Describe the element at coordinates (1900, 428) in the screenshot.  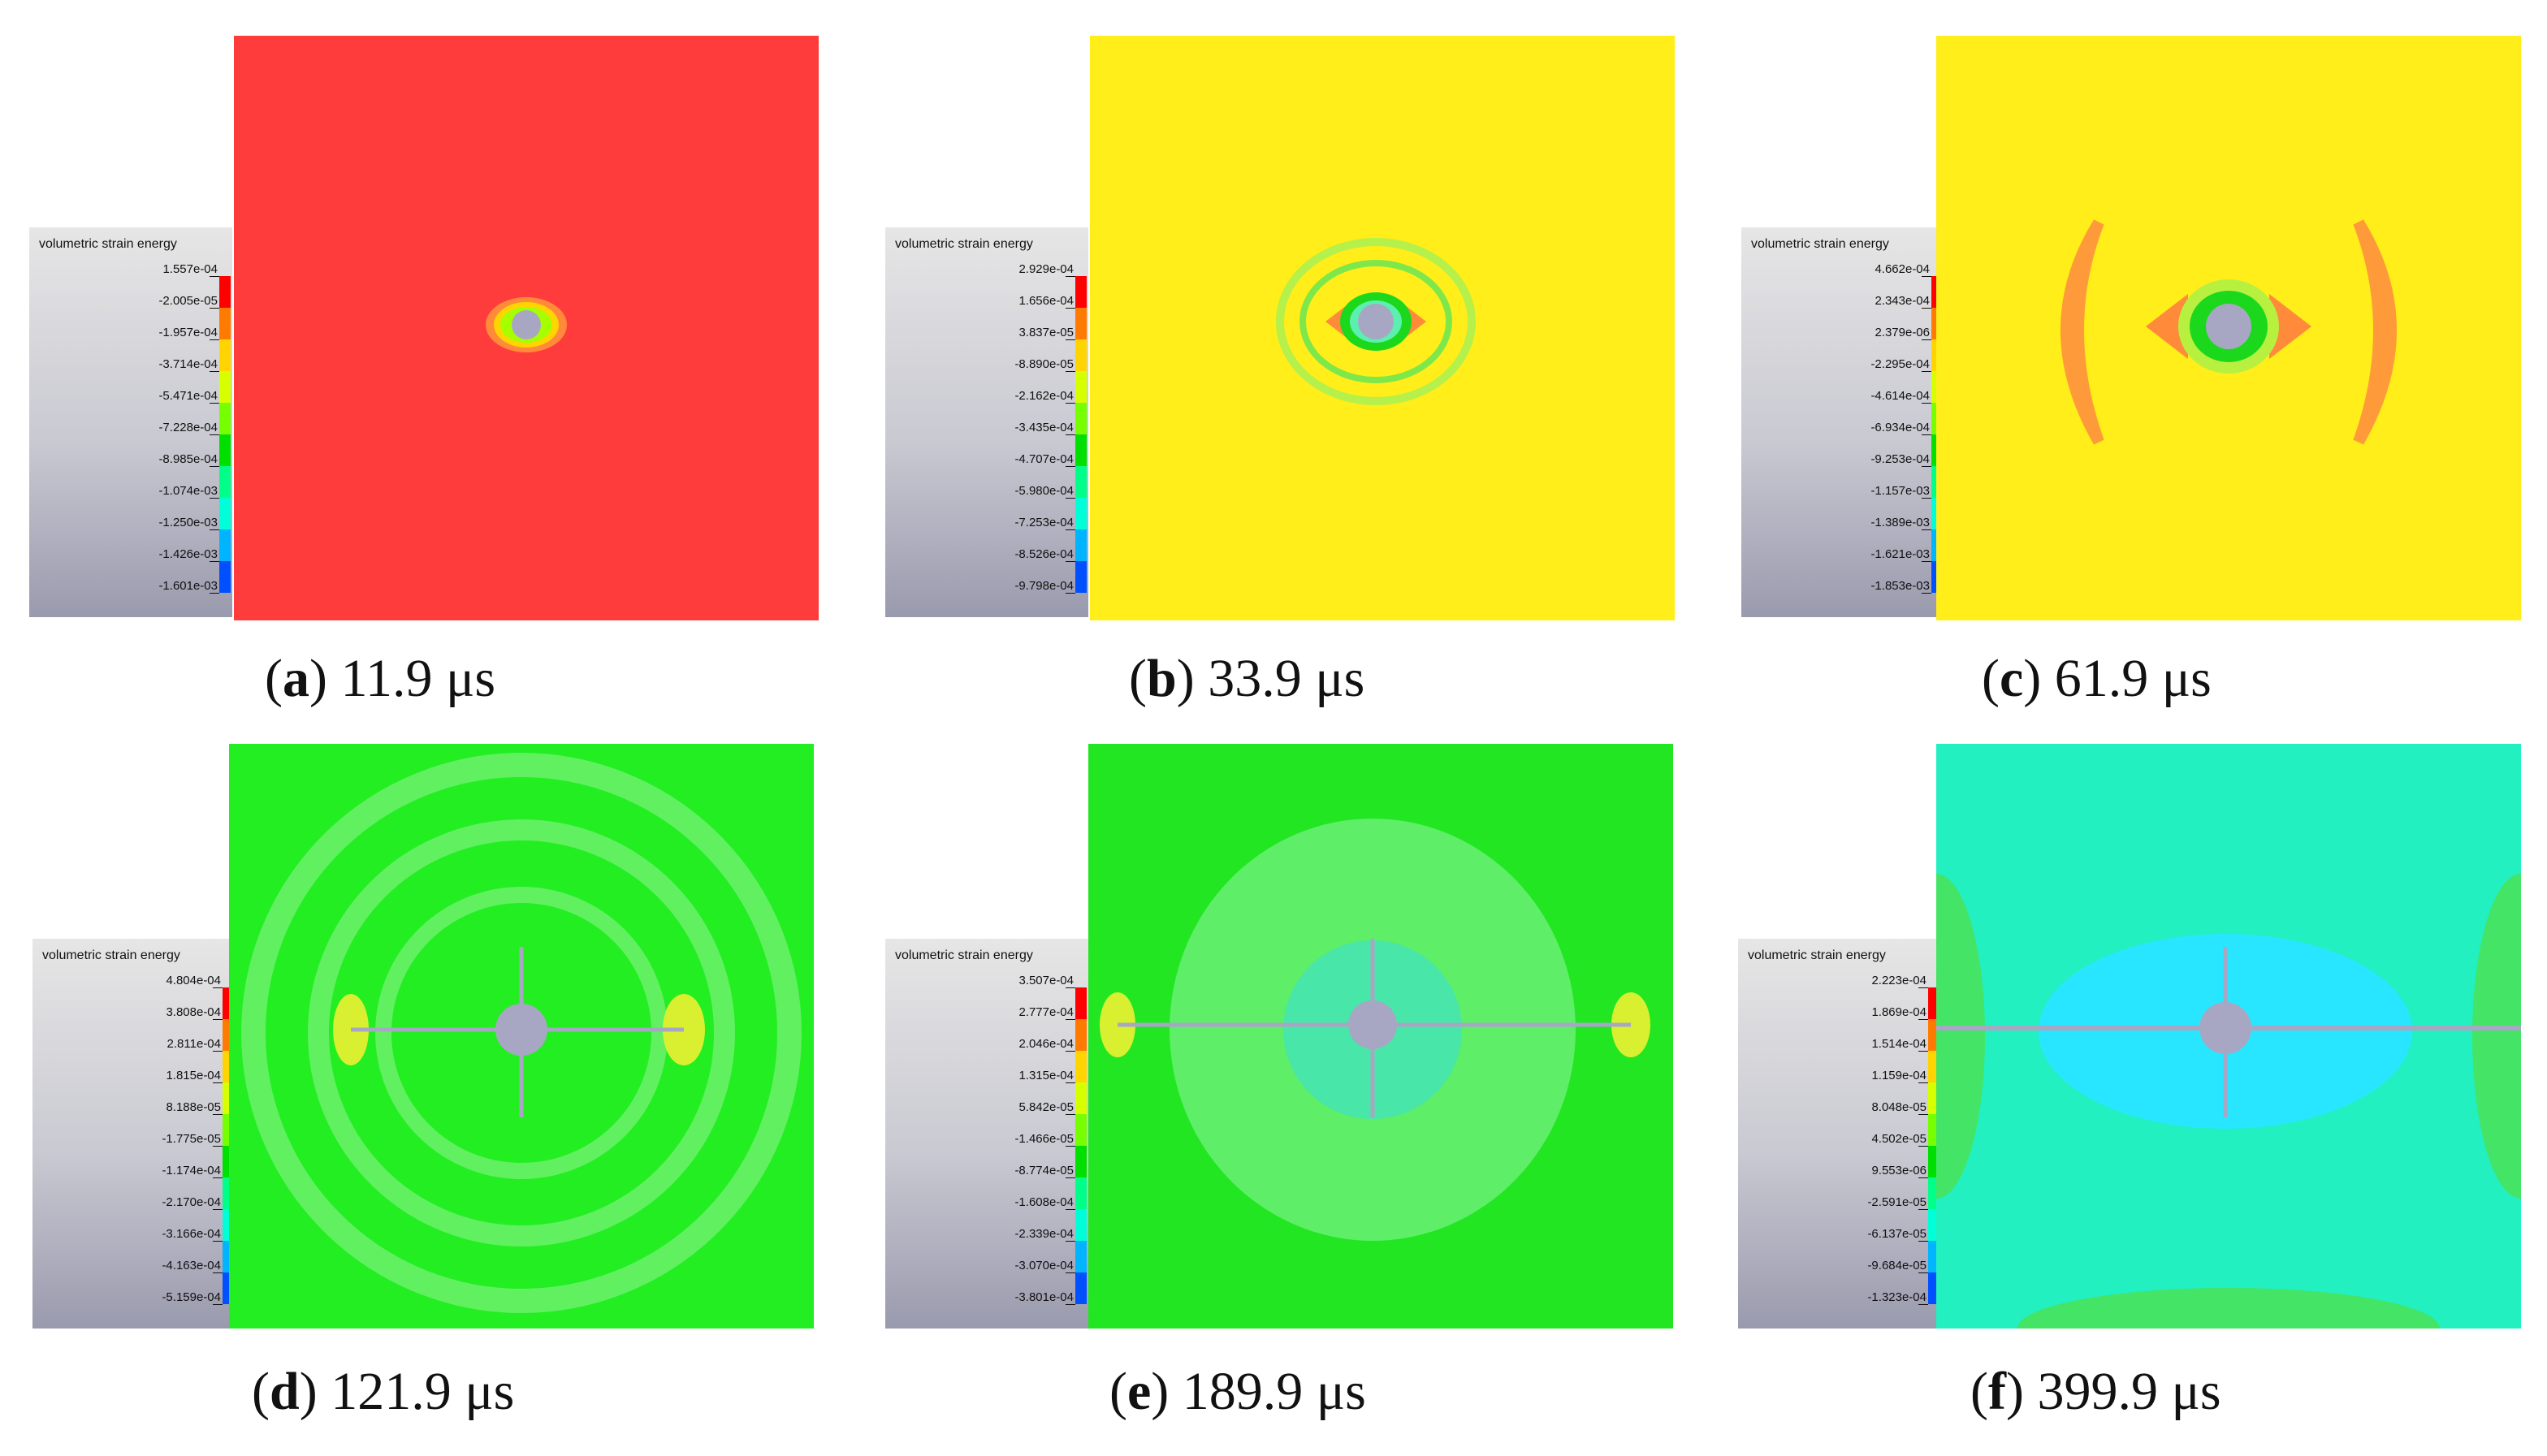
I see `legend-value: -6.934e-04` at that location.